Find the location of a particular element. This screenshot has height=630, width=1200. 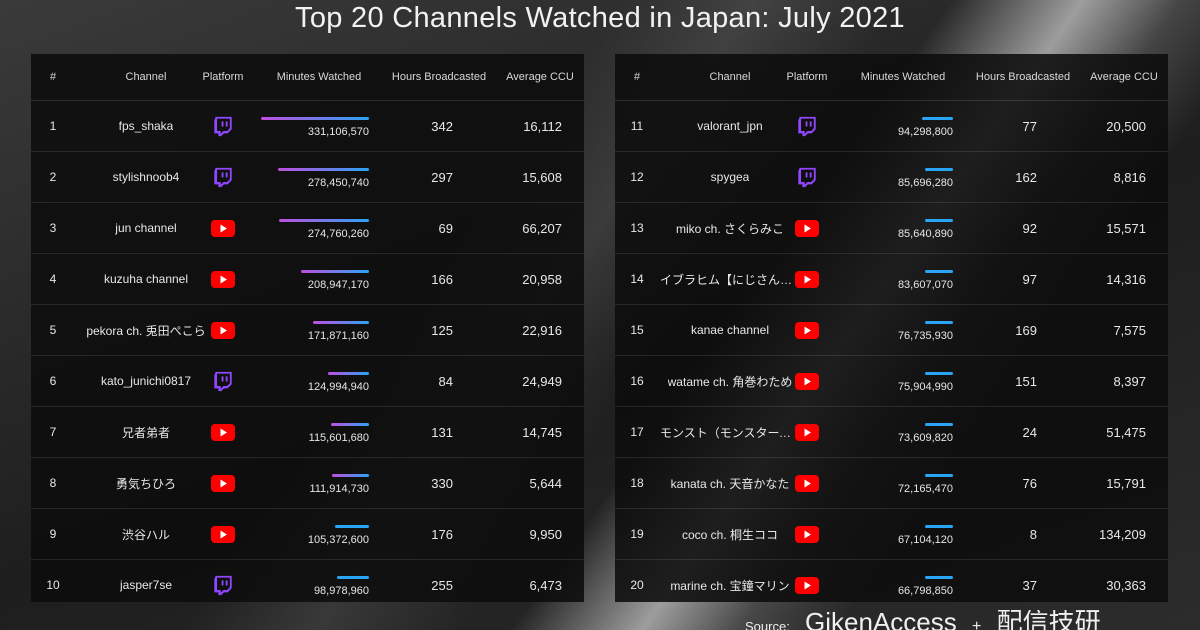

rank-cell: 14 is located at coordinates (637, 279).